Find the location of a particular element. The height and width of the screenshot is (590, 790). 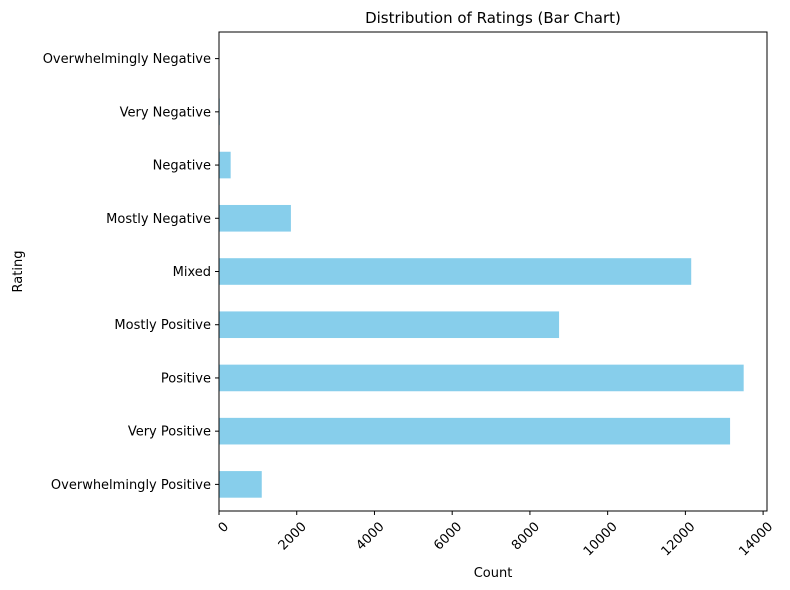

y-tick-label: Mostly Negative is located at coordinates (158, 219).